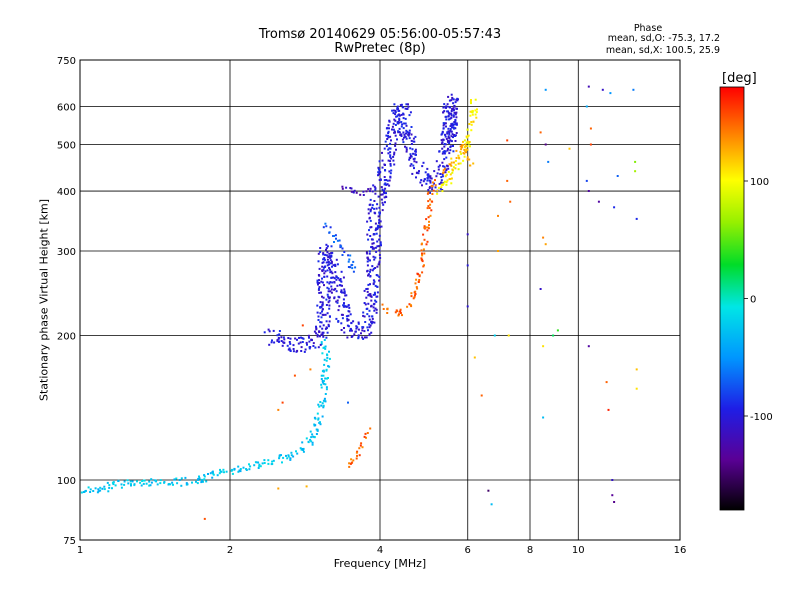 This screenshot has width=800, height=600. I want to click on x-tick-label: 4, so click(380, 550).